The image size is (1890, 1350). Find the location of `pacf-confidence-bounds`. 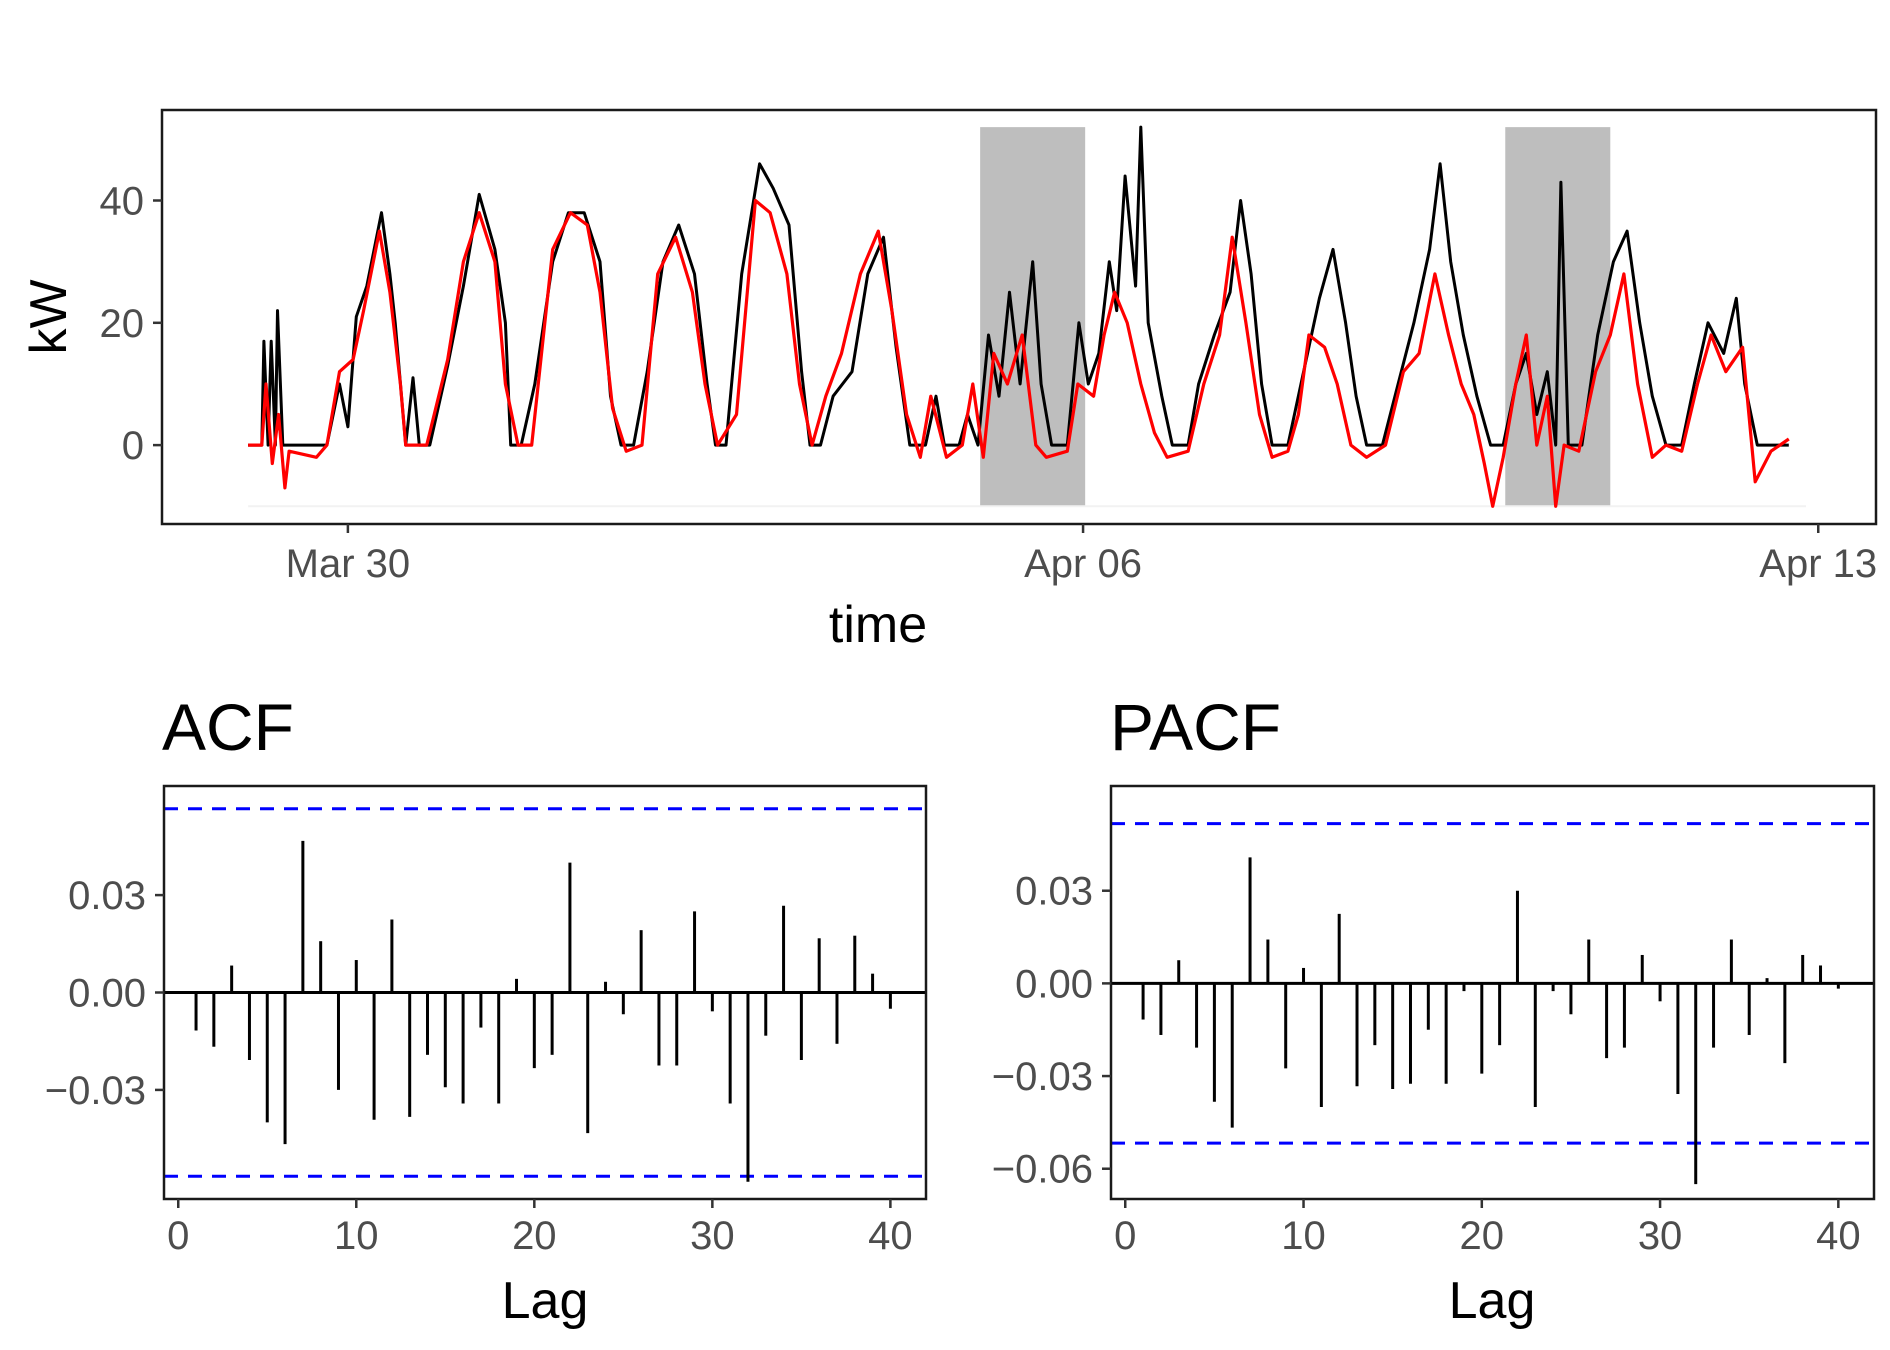

pacf-confidence-bounds is located at coordinates (1492, 983).